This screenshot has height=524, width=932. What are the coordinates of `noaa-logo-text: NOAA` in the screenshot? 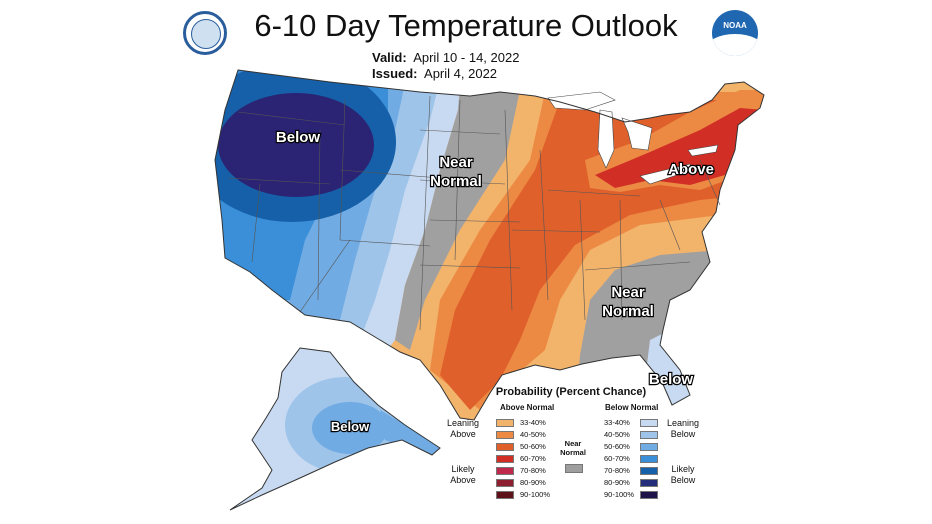 It's located at (735, 25).